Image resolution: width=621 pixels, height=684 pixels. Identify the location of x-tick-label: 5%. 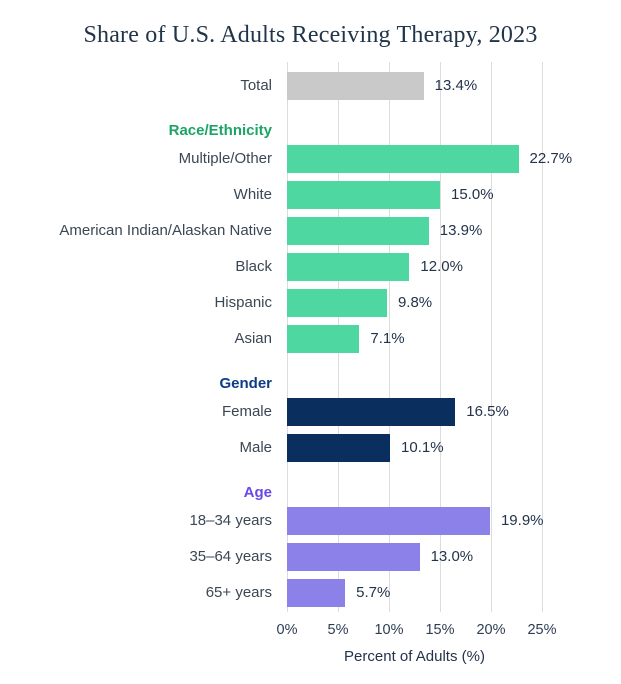
(338, 630).